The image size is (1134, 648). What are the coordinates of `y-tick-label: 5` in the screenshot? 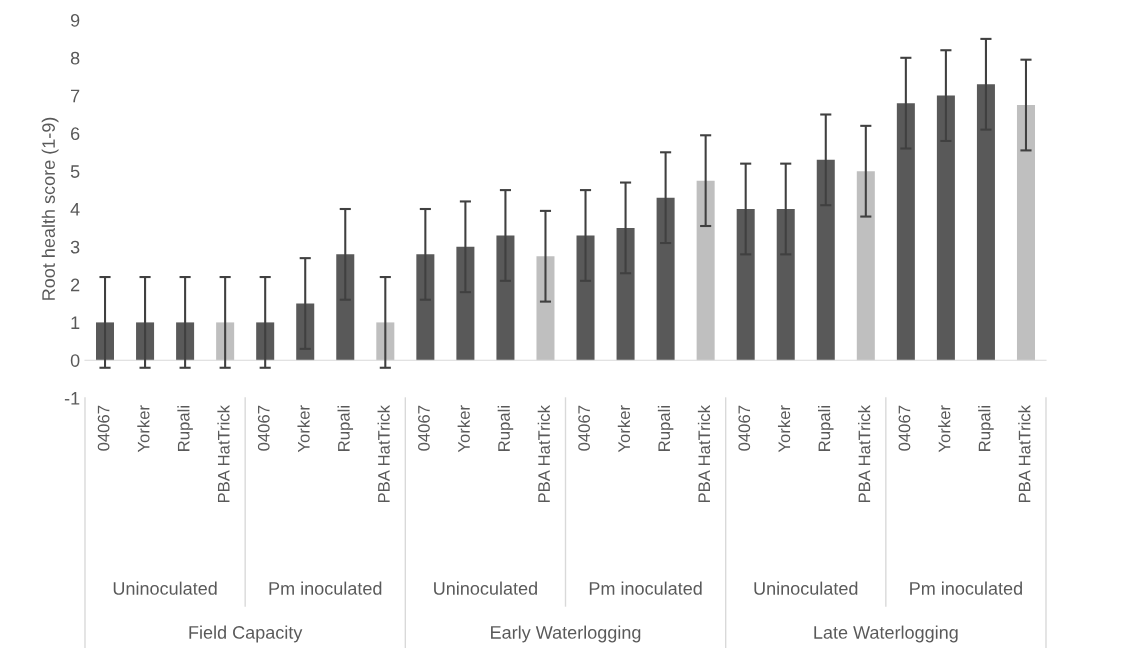 It's located at (75, 171).